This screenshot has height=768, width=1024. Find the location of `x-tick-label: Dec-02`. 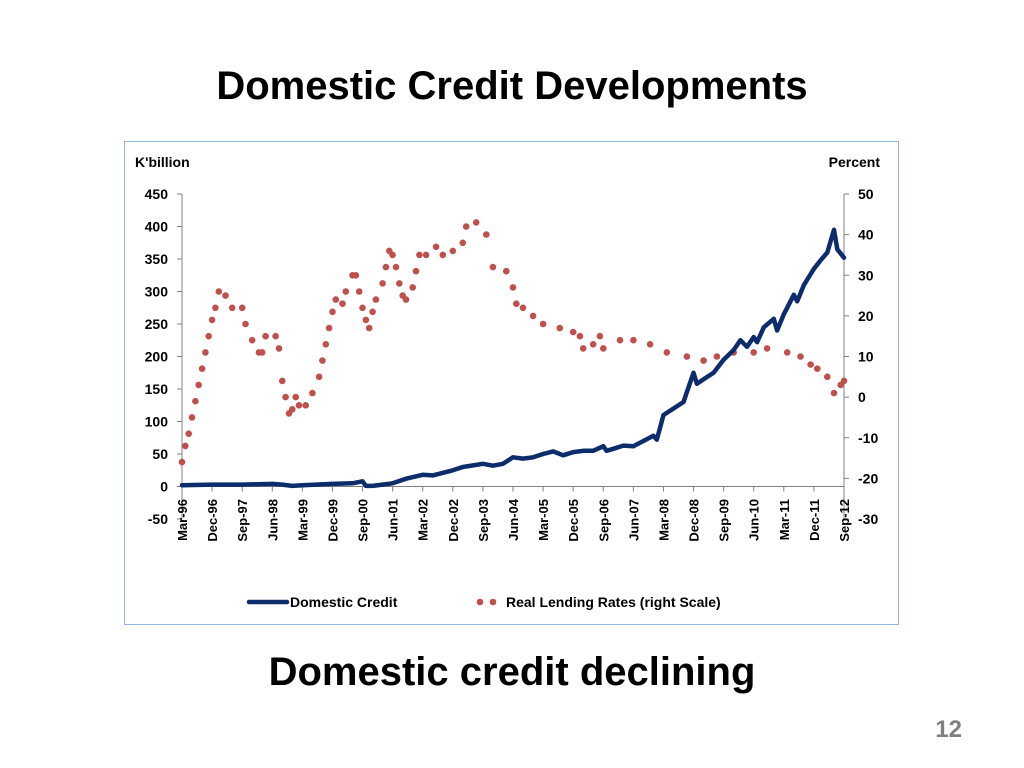

x-tick-label: Dec-02 is located at coordinates (453, 520).